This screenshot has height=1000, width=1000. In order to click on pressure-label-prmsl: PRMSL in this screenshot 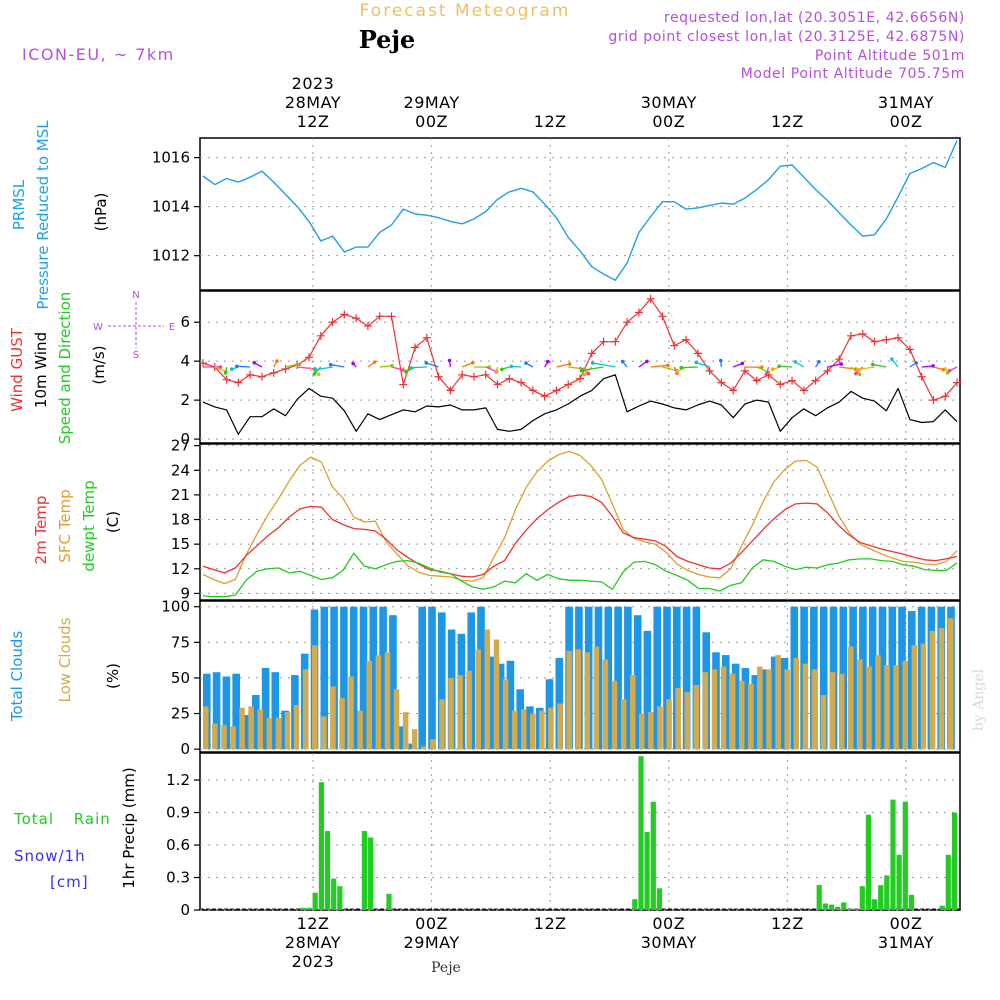, I will do `click(19, 204)`.